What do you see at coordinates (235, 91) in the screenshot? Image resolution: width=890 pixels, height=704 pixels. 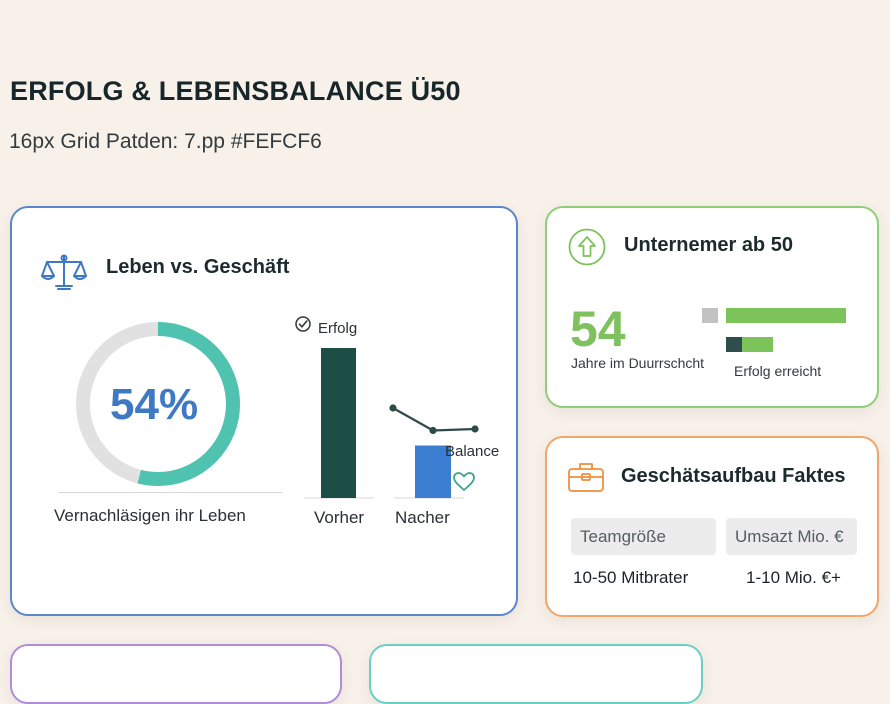 I see `page-title: ERFOLG & LEBENSBALANCE Ü50` at bounding box center [235, 91].